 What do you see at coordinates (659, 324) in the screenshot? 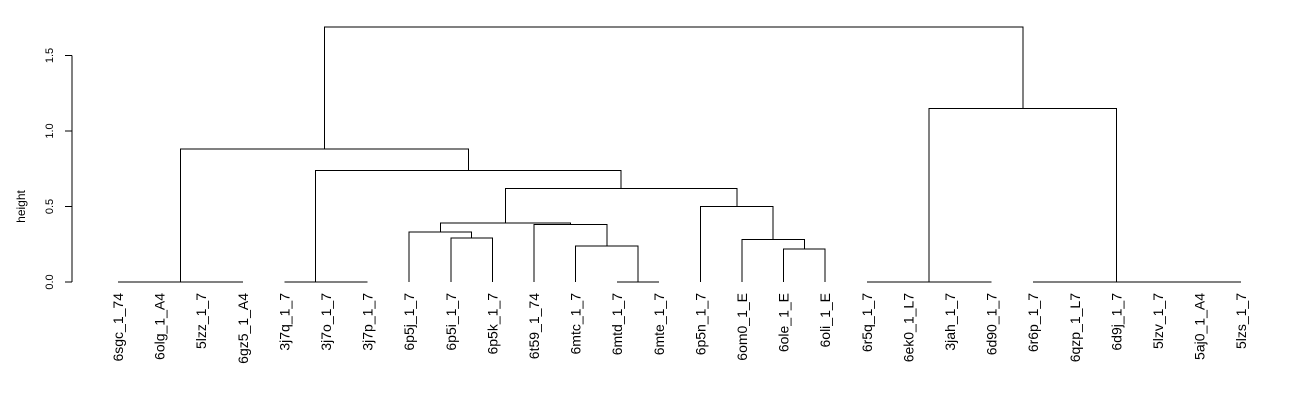
I see `leaf-label: 6mte_1_7` at bounding box center [659, 324].